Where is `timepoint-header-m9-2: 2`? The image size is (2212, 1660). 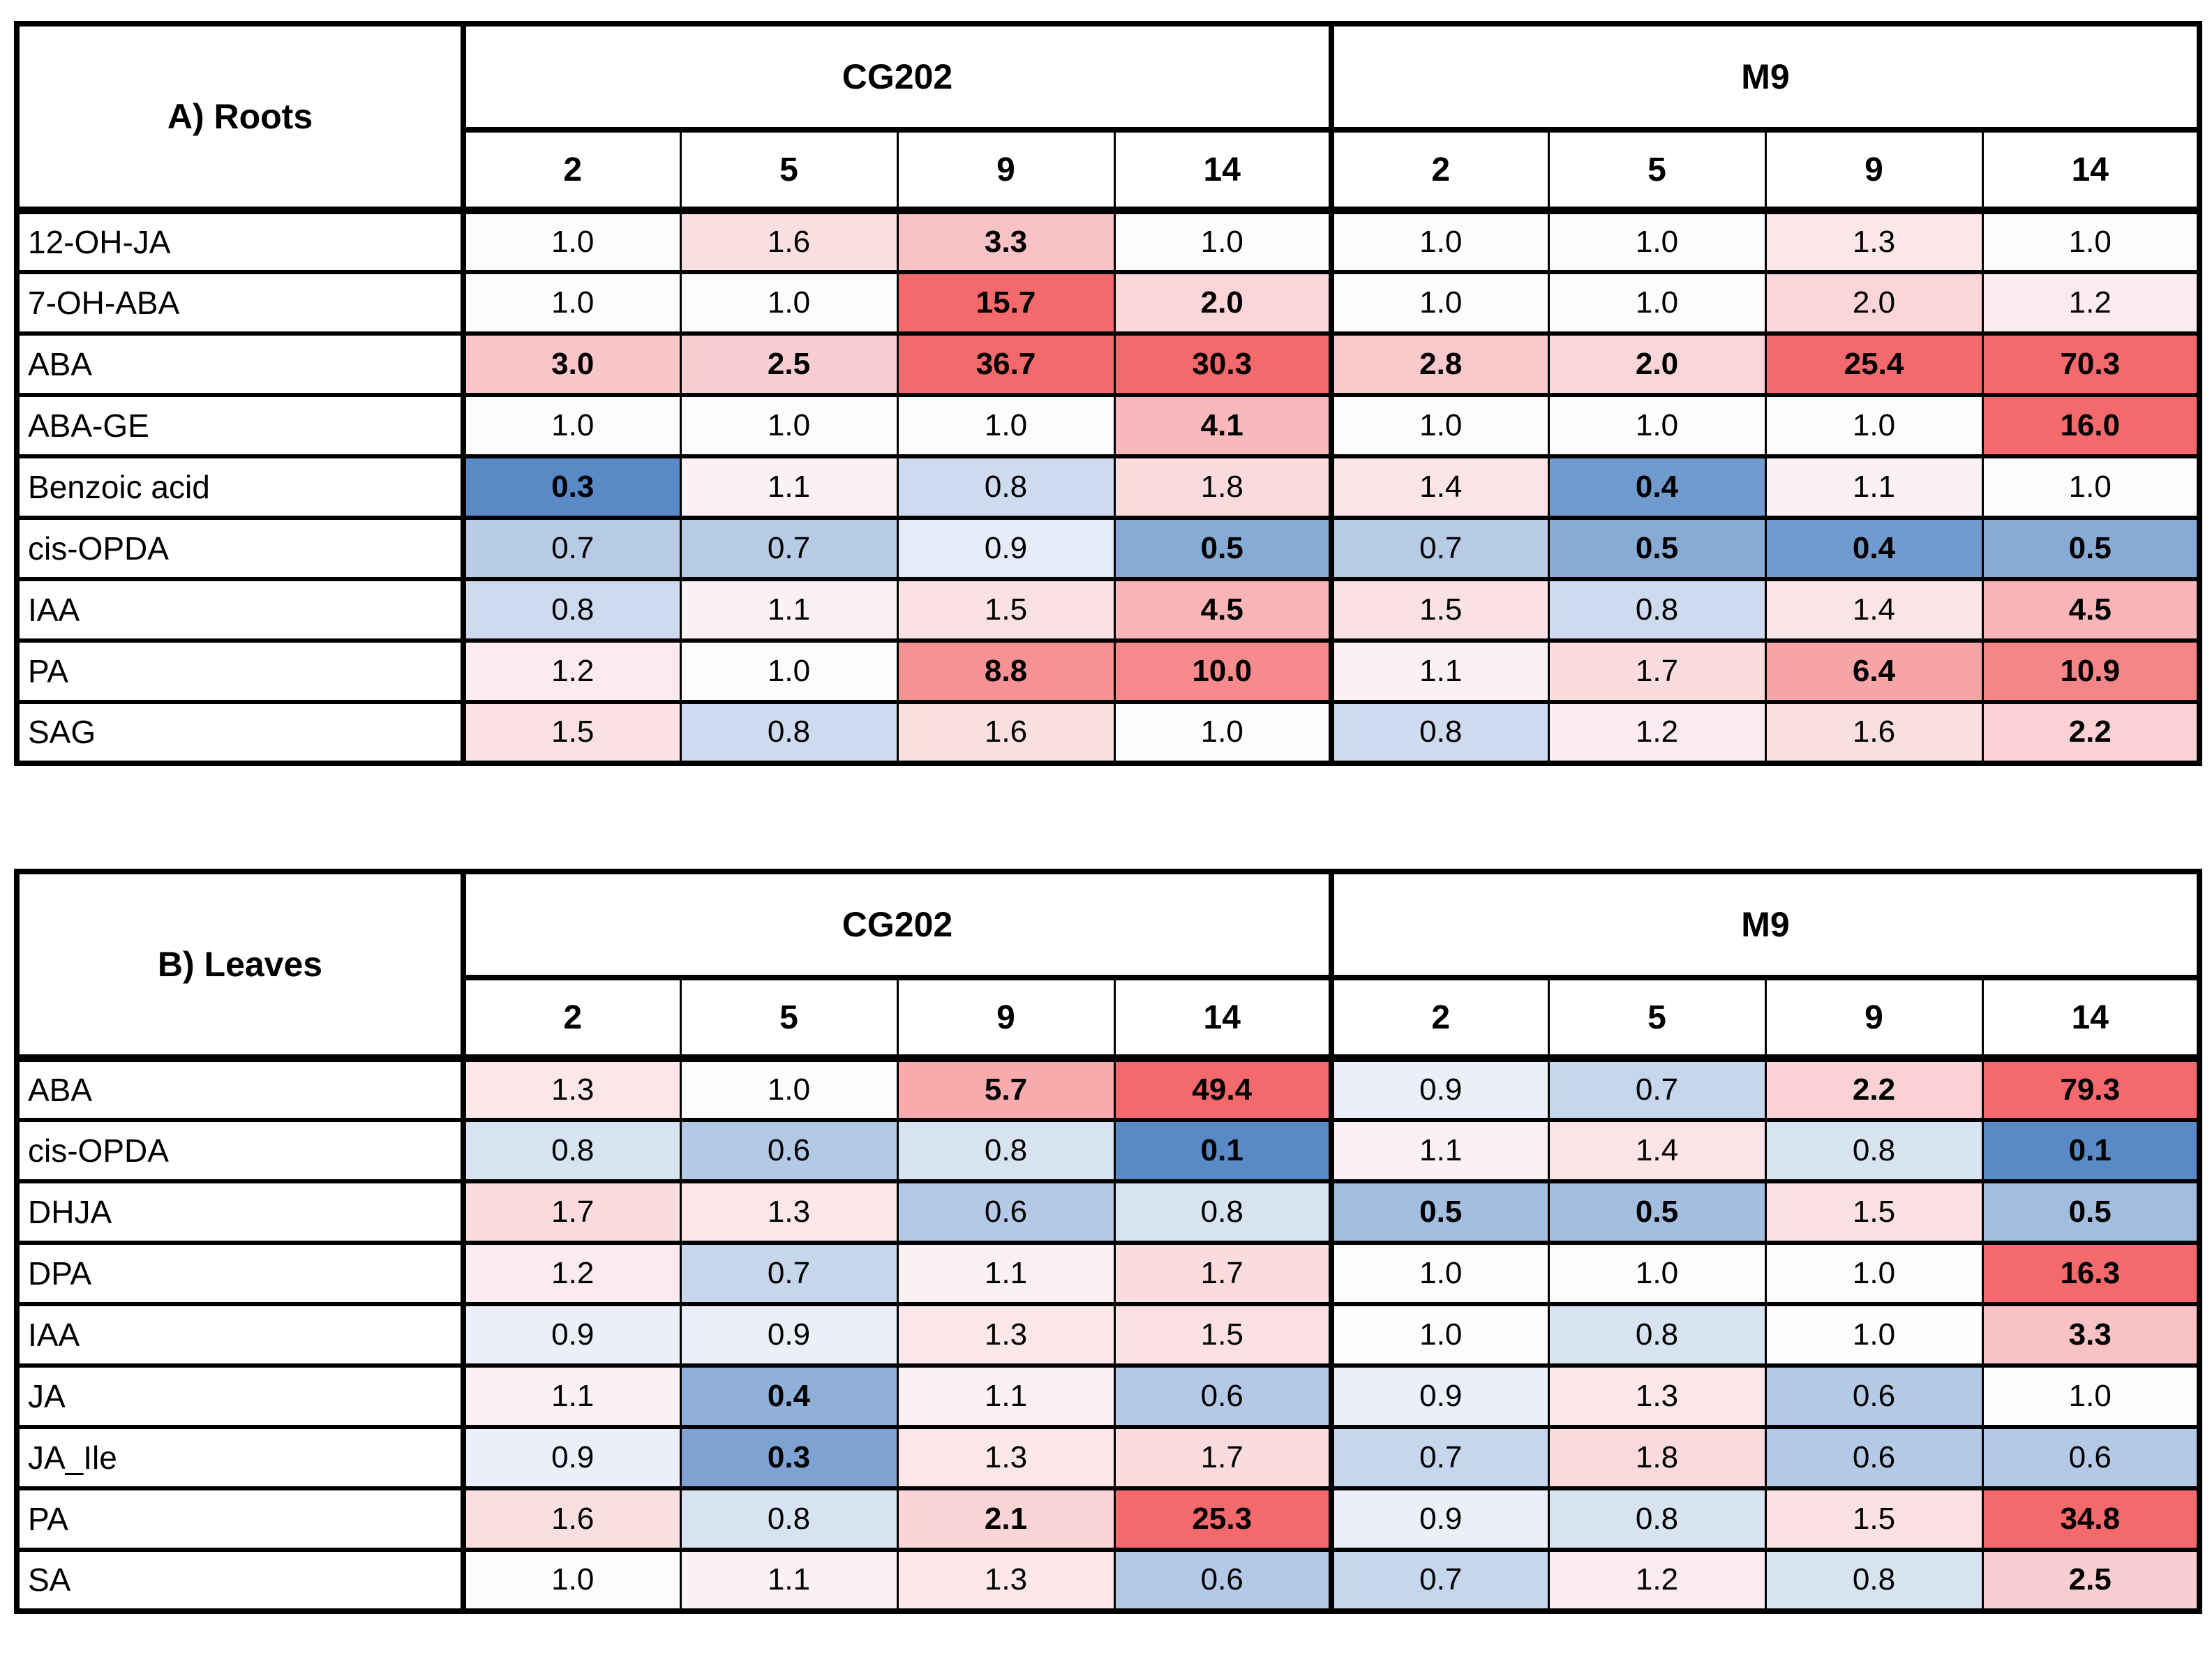 timepoint-header-m9-2: 2 is located at coordinates (1440, 1019).